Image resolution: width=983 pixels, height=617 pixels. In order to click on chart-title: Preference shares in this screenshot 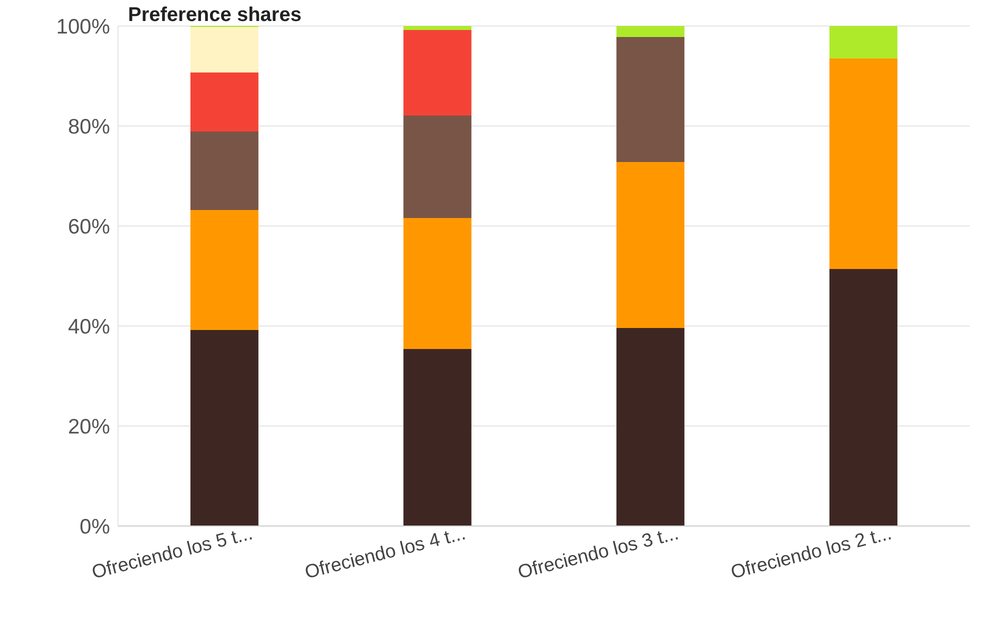, I will do `click(215, 15)`.